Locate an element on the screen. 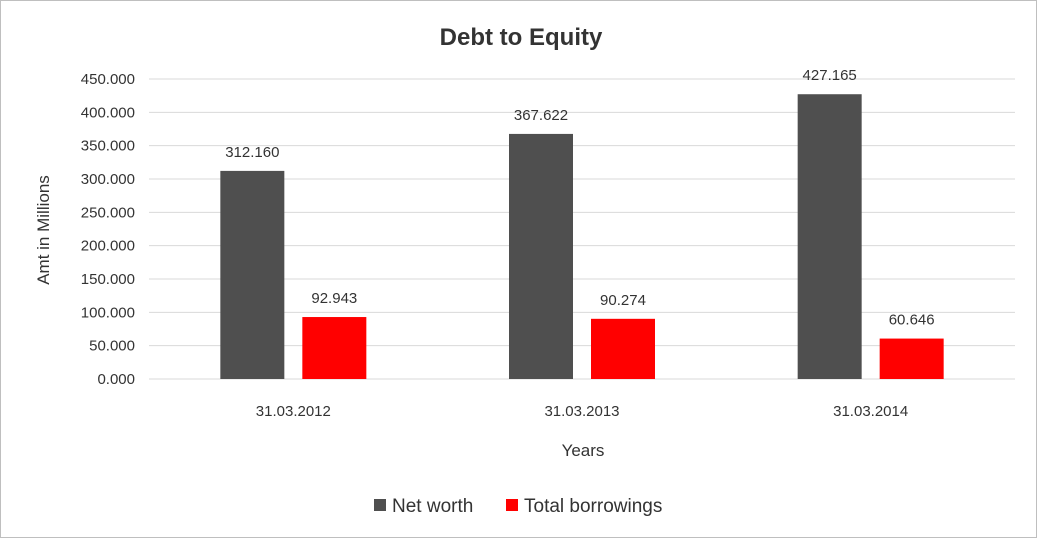  legend: Net worth Total borrowings is located at coordinates (518, 506).